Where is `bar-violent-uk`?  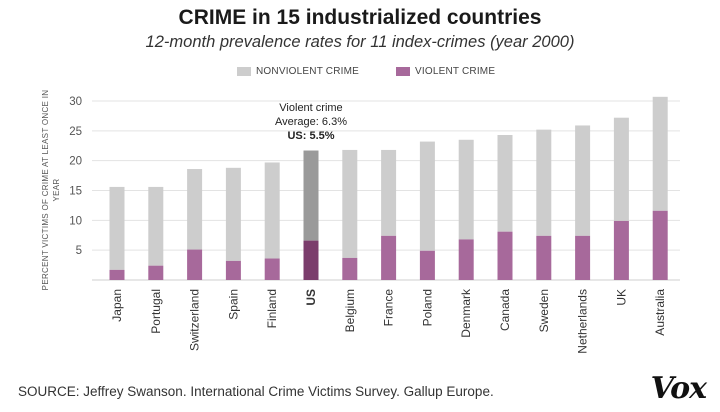 bar-violent-uk is located at coordinates (621, 250).